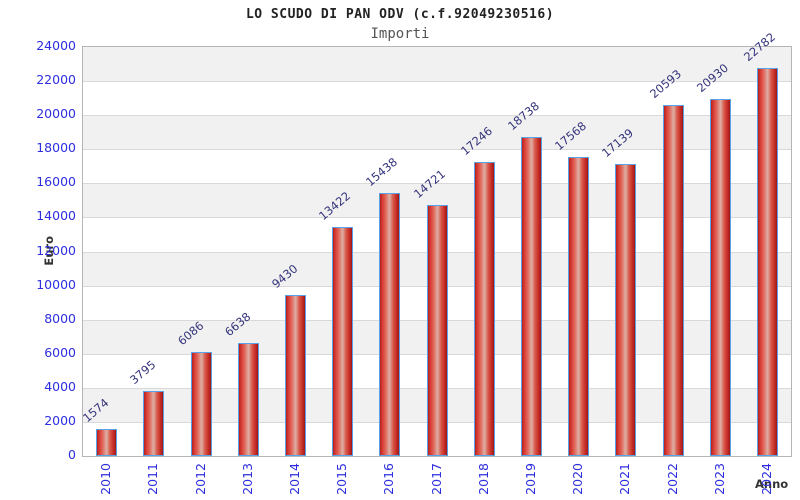 This screenshot has width=800, height=500. What do you see at coordinates (578, 479) in the screenshot?
I see `x-tick-label: 2020` at bounding box center [578, 479].